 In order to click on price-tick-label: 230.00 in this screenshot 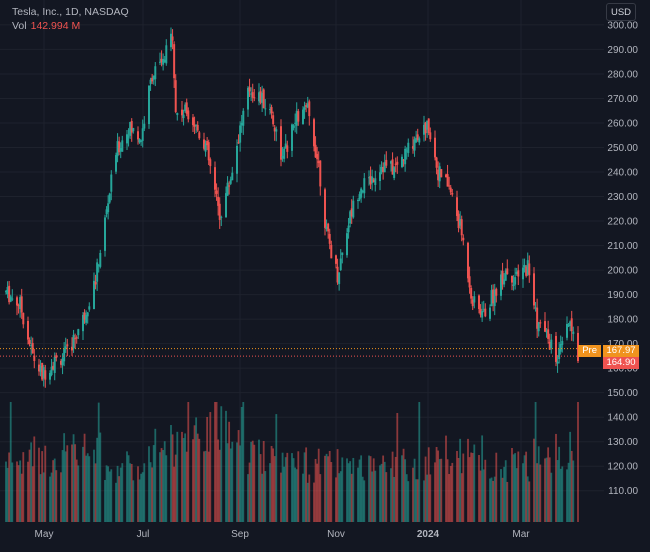, I will do `click(622, 197)`.